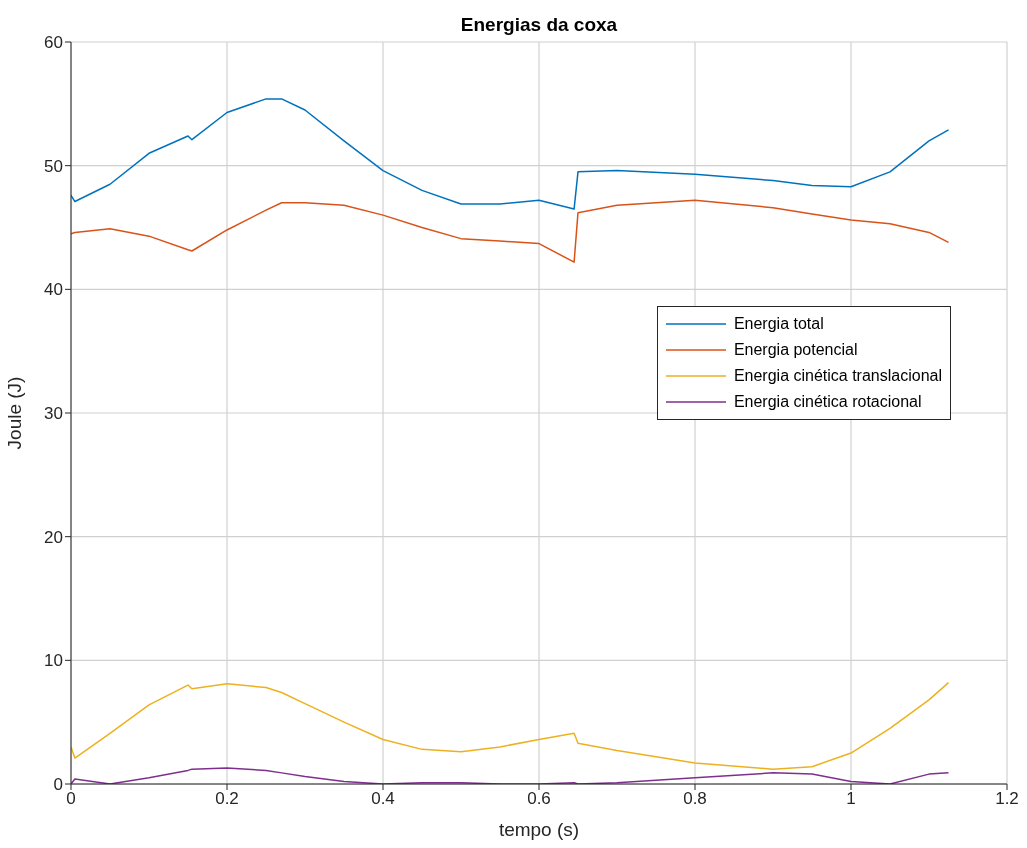 Image resolution: width=1027 pixels, height=848 pixels. What do you see at coordinates (58, 785) in the screenshot?
I see `y-tick-label: 0` at bounding box center [58, 785].